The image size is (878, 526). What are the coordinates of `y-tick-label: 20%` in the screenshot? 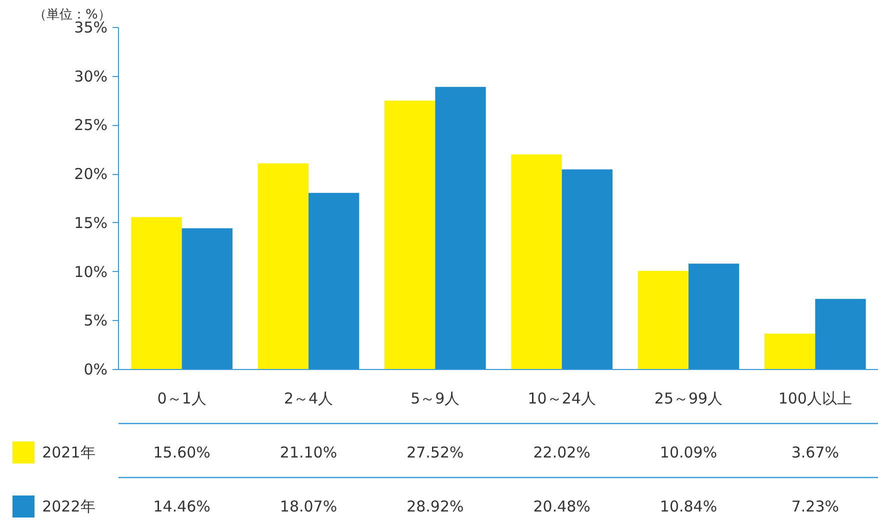 It's located at (91, 174).